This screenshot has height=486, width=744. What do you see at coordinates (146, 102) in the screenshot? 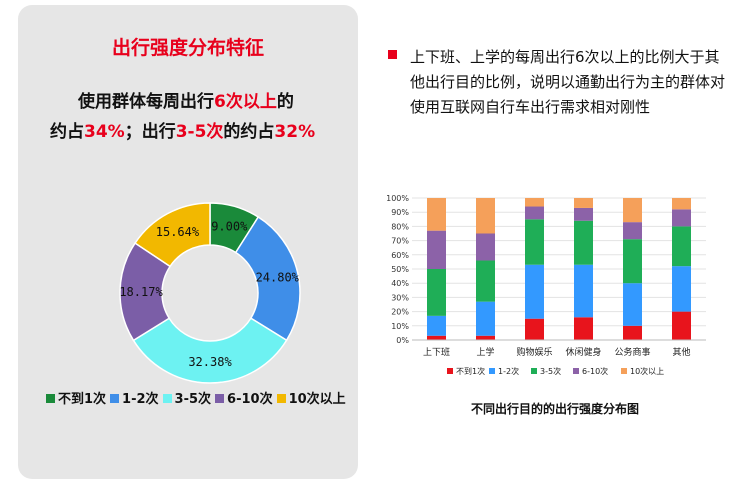
I see `summary-text-part: 使用群体每周出行` at bounding box center [146, 102].